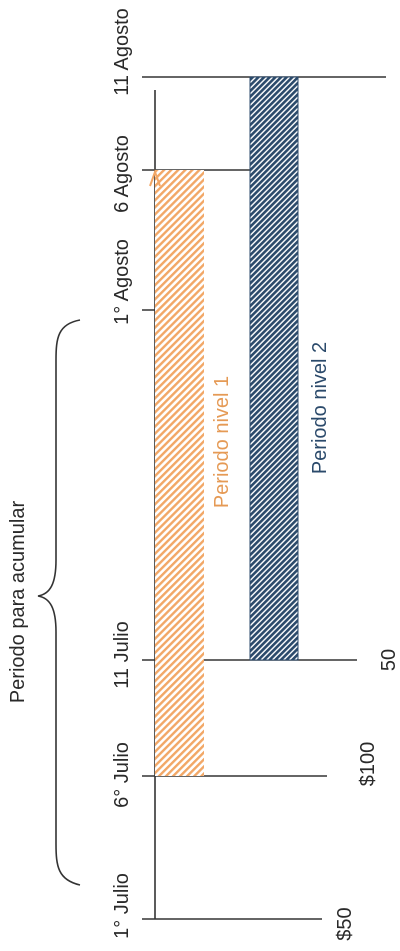 The height and width of the screenshot is (951, 400). What do you see at coordinates (18, 601) in the screenshot?
I see `brace-label: Periodo para acumular` at bounding box center [18, 601].